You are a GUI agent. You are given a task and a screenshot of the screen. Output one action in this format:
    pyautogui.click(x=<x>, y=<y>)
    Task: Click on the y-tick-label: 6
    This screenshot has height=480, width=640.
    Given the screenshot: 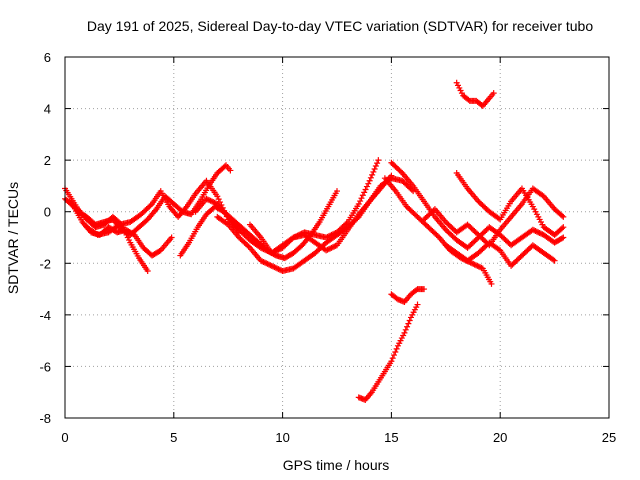 What is the action you would take?
    pyautogui.click(x=47, y=57)
    